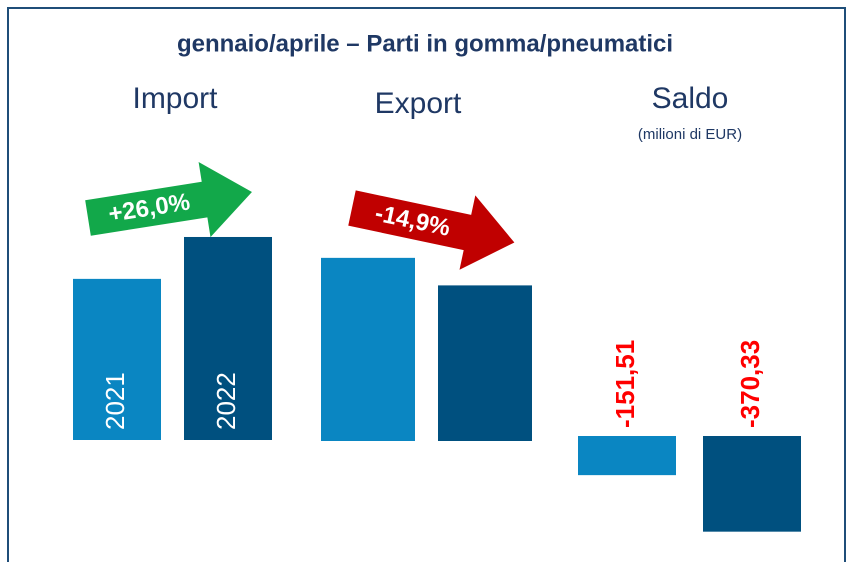 The image size is (857, 562). Describe the element at coordinates (750, 384) in the screenshot. I see `value-label: -370,33` at that location.